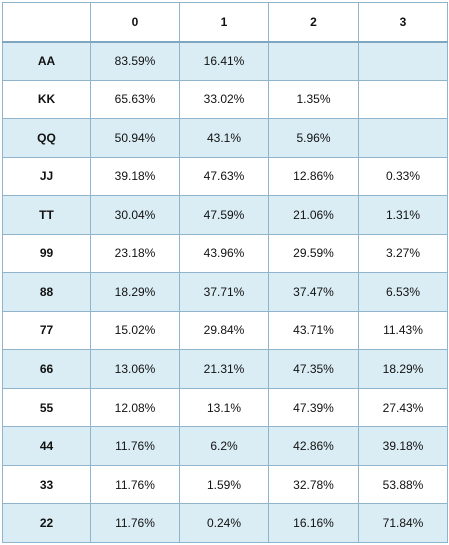  I want to click on value-cell-col-2: 42.86%, so click(313, 446).